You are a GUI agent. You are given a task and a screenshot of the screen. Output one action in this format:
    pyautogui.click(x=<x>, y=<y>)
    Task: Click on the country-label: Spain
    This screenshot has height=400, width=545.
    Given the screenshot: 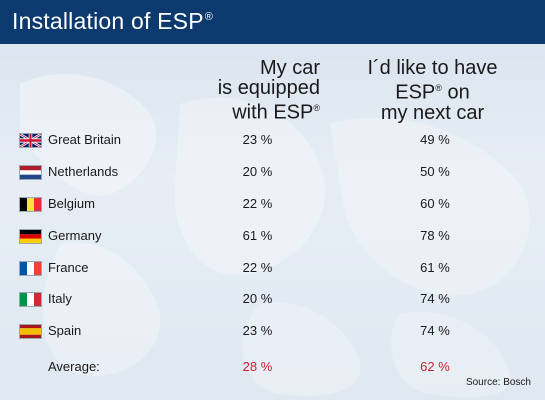 What is the action you would take?
    pyautogui.click(x=65, y=330)
    